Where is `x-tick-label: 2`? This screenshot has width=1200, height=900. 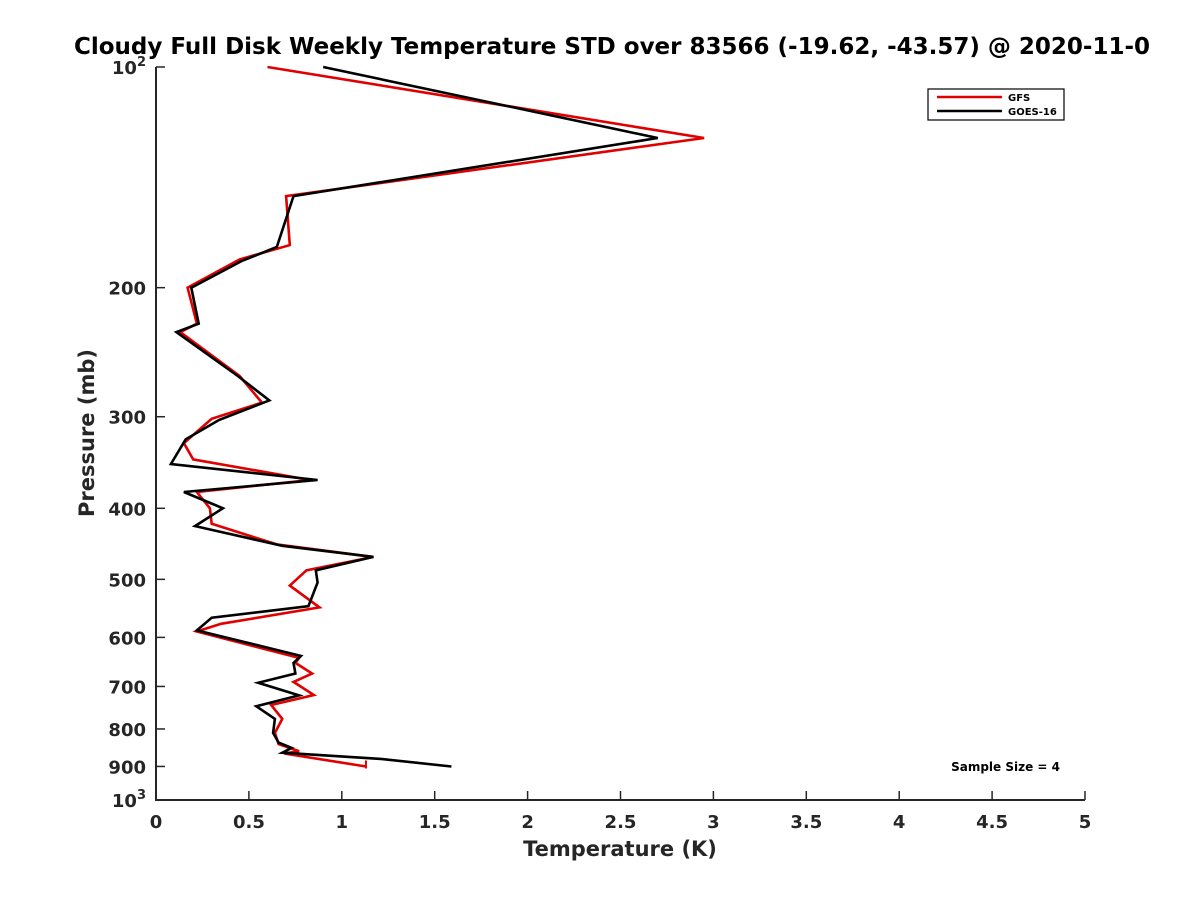
x-tick-label: 2 is located at coordinates (527, 822).